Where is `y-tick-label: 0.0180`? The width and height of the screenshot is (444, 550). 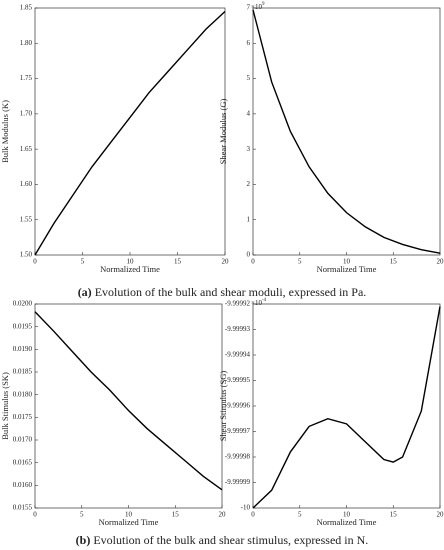
y-tick-label: 0.0180 is located at coordinates (23, 394).